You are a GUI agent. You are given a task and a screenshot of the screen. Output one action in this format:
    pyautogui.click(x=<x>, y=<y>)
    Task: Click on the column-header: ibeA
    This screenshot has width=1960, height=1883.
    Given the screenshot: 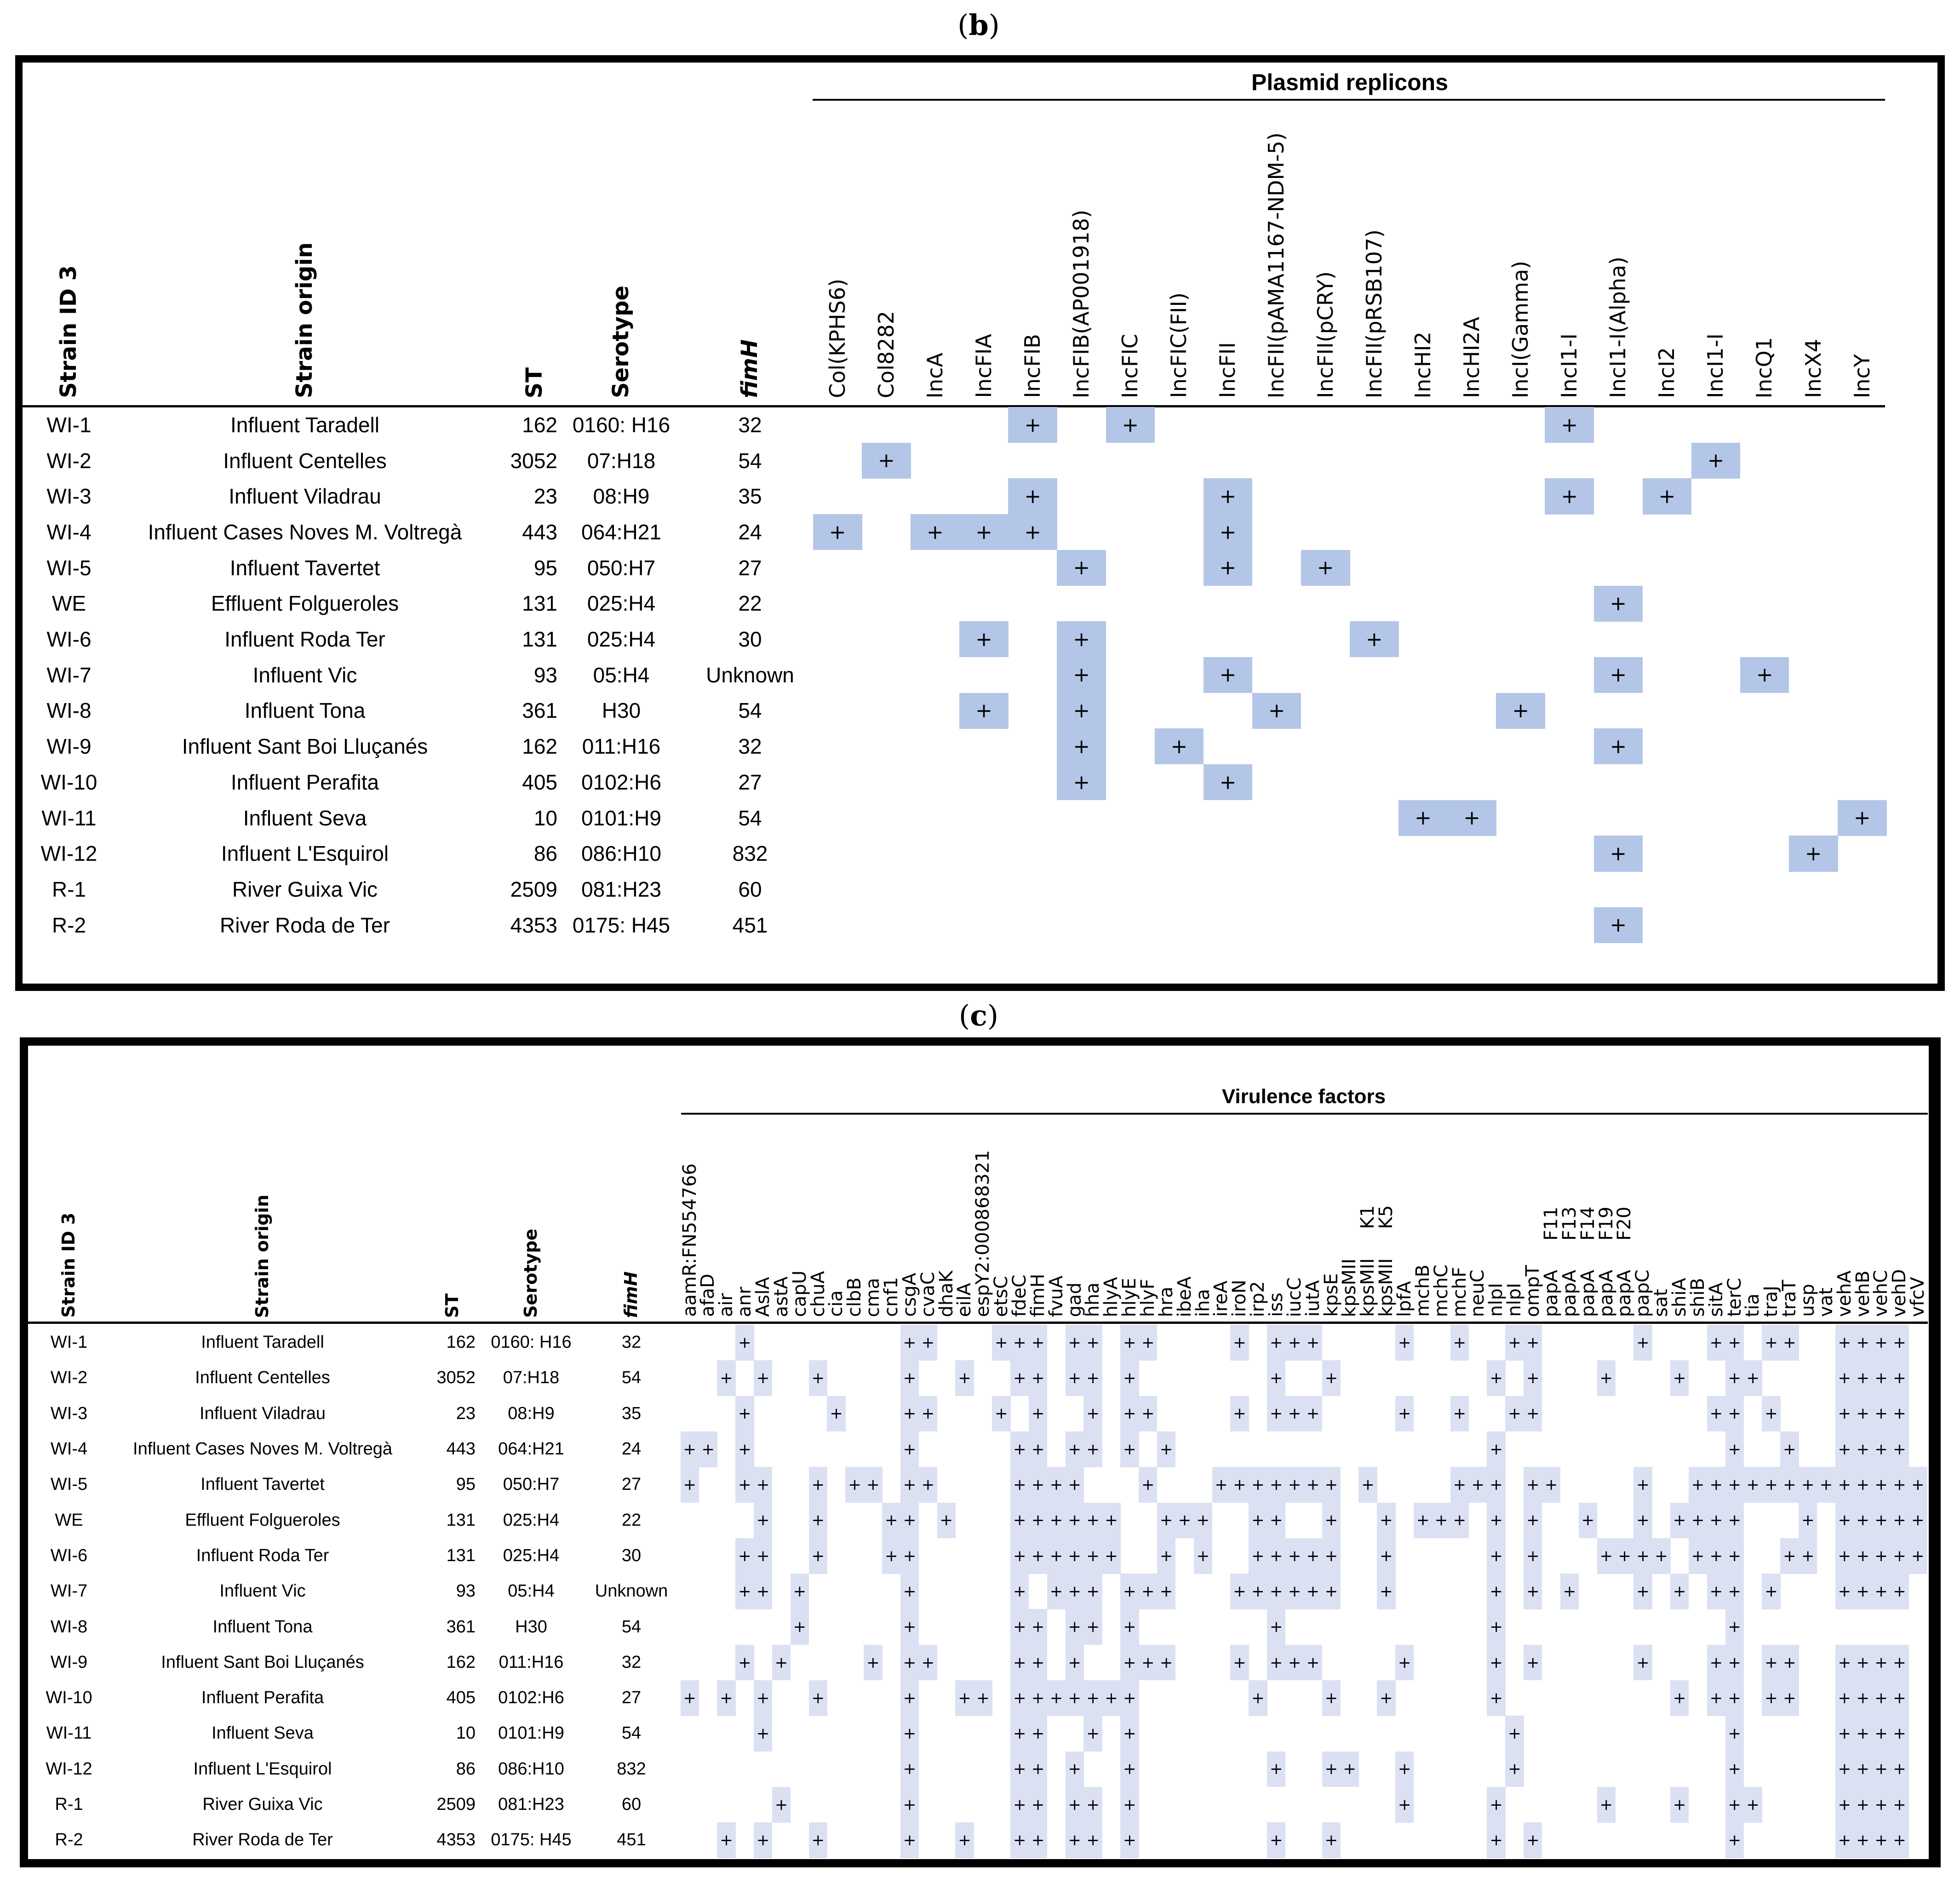 What is the action you would take?
    pyautogui.click(x=1185, y=1296)
    